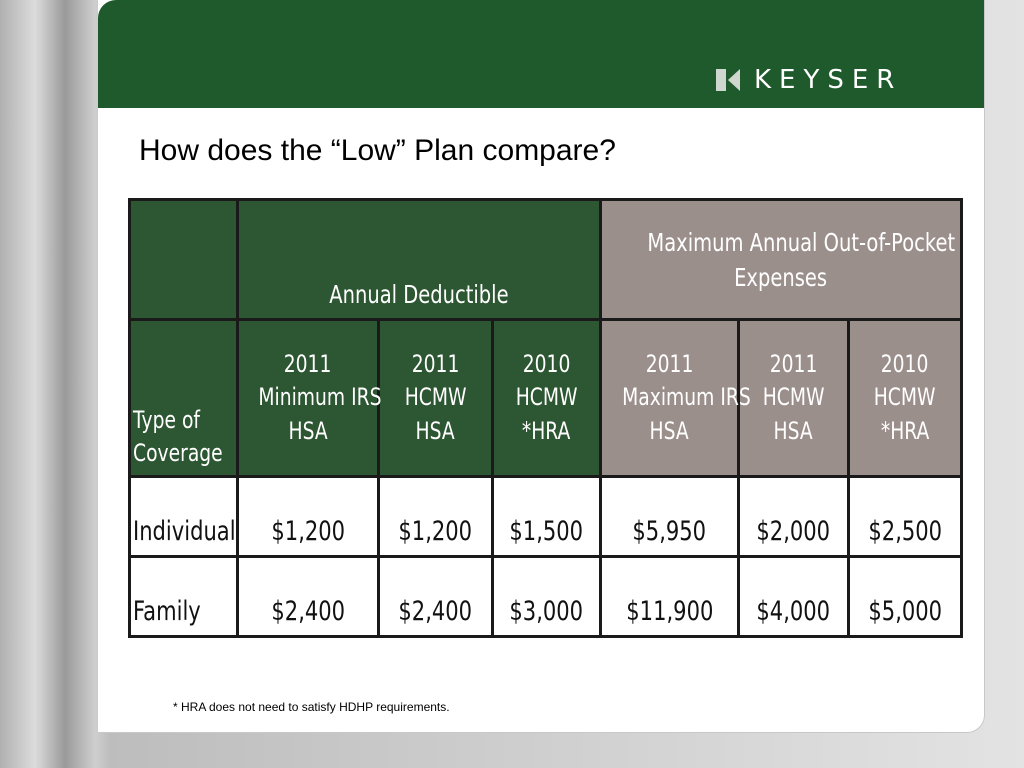  I want to click on cell-value: $4,000, so click(793, 612).